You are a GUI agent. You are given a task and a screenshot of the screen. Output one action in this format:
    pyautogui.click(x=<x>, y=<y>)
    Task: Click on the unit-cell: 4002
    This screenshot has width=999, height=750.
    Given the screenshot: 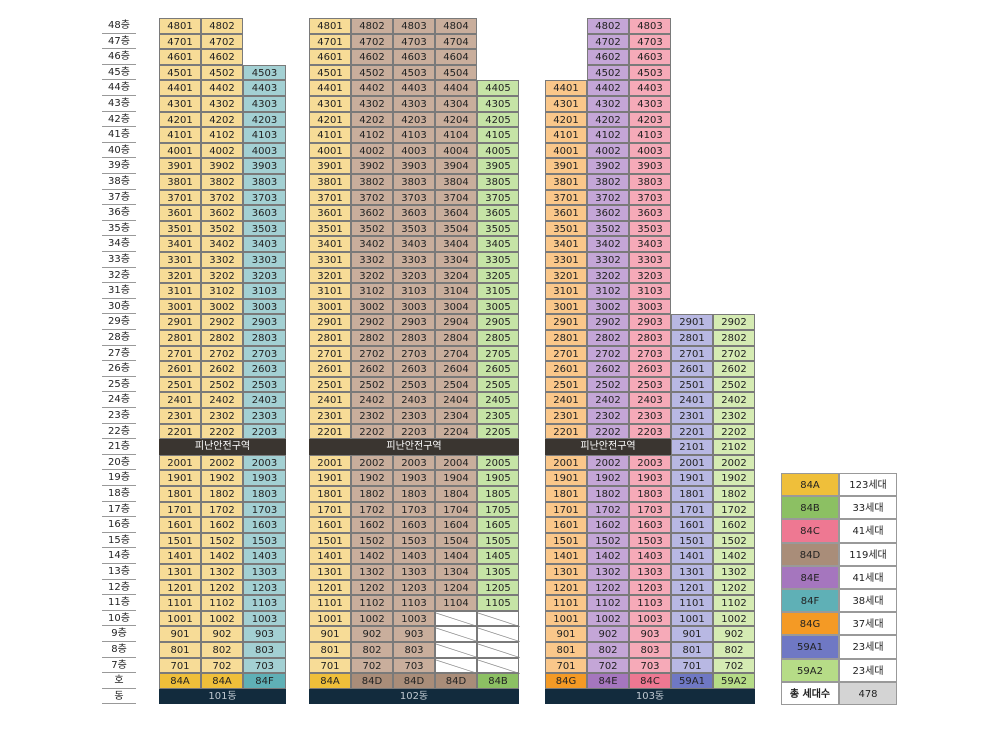 What is the action you would take?
    pyautogui.click(x=222, y=150)
    